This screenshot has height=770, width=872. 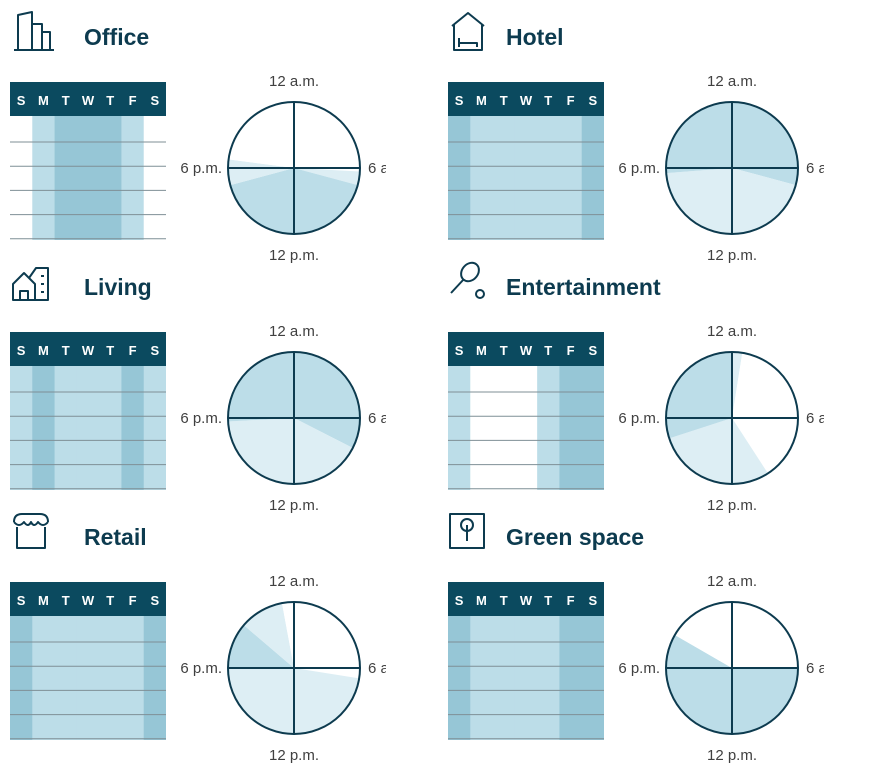 What do you see at coordinates (575, 537) in the screenshot?
I see `panel-title-green-space: Green space` at bounding box center [575, 537].